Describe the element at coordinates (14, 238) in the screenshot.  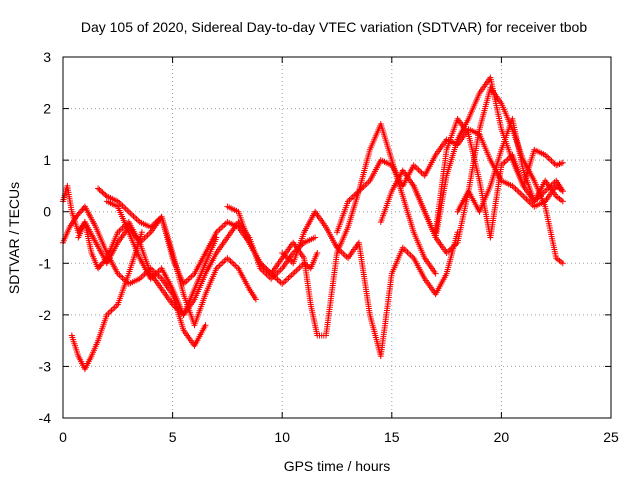
I see `y-axis-label: SDTVAR / TECUs` at that location.